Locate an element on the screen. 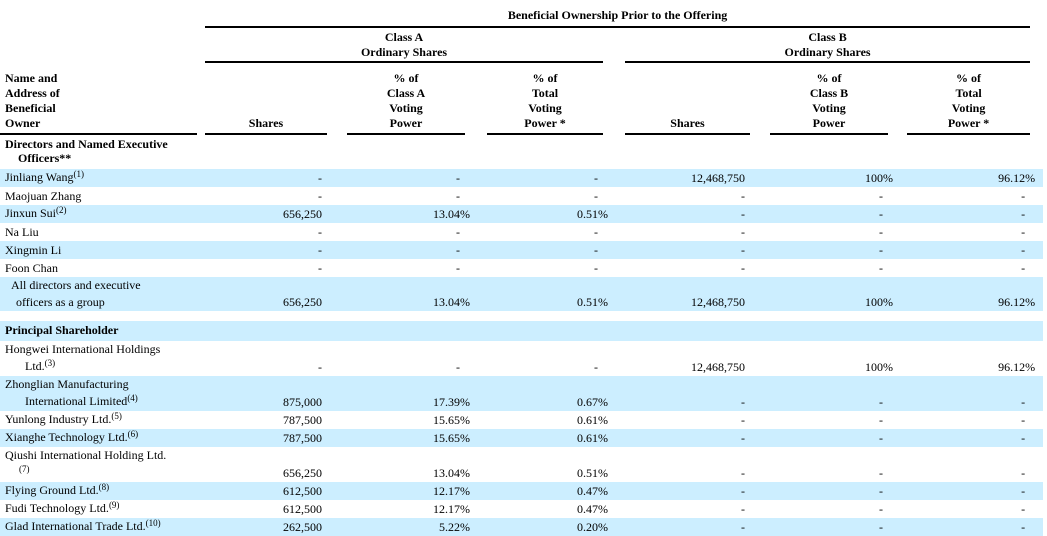  owner-name-text: Flying Ground Ltd. is located at coordinates (52, 490).